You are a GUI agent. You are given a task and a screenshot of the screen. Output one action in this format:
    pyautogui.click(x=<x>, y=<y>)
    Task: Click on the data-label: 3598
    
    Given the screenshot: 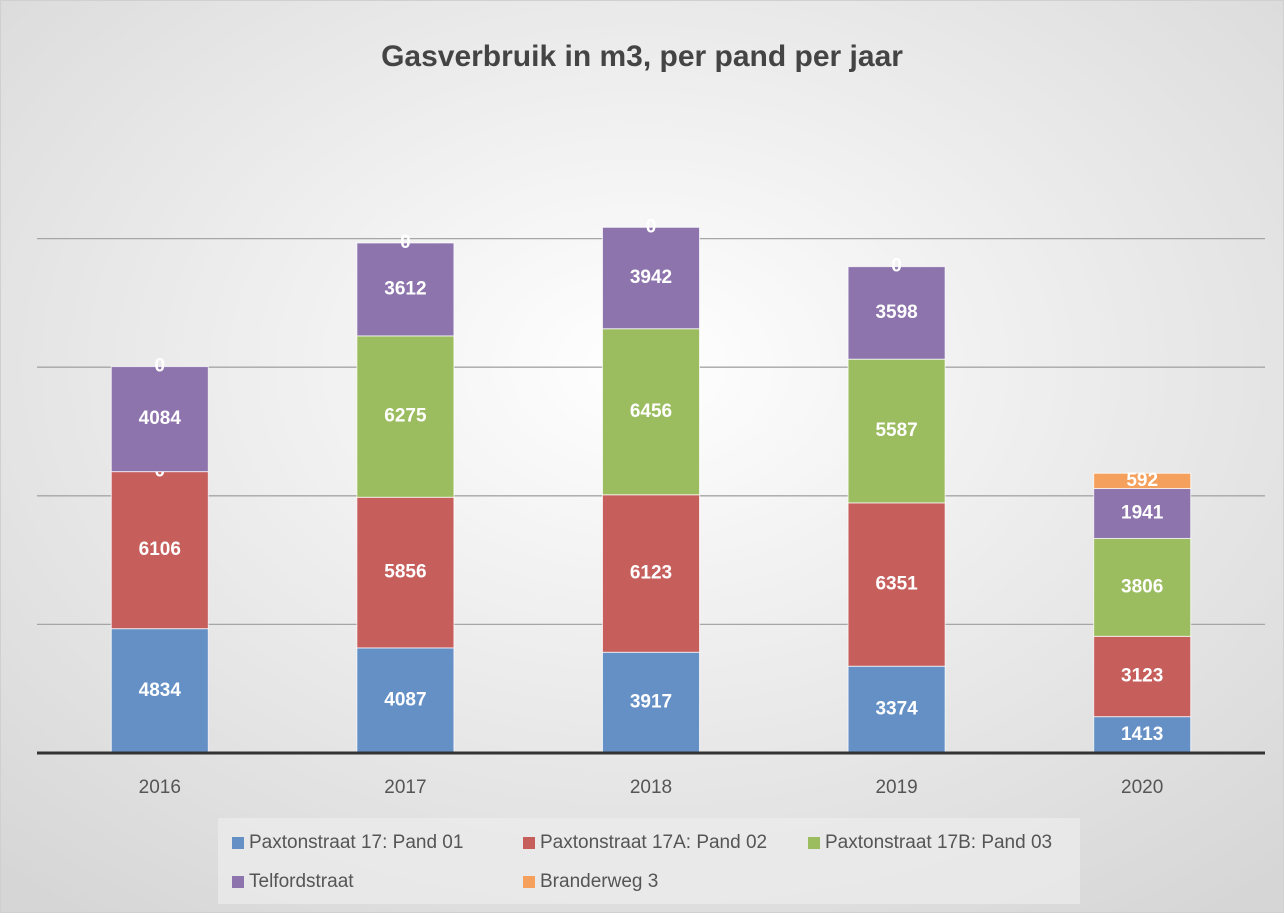 What is the action you would take?
    pyautogui.click(x=896, y=312)
    